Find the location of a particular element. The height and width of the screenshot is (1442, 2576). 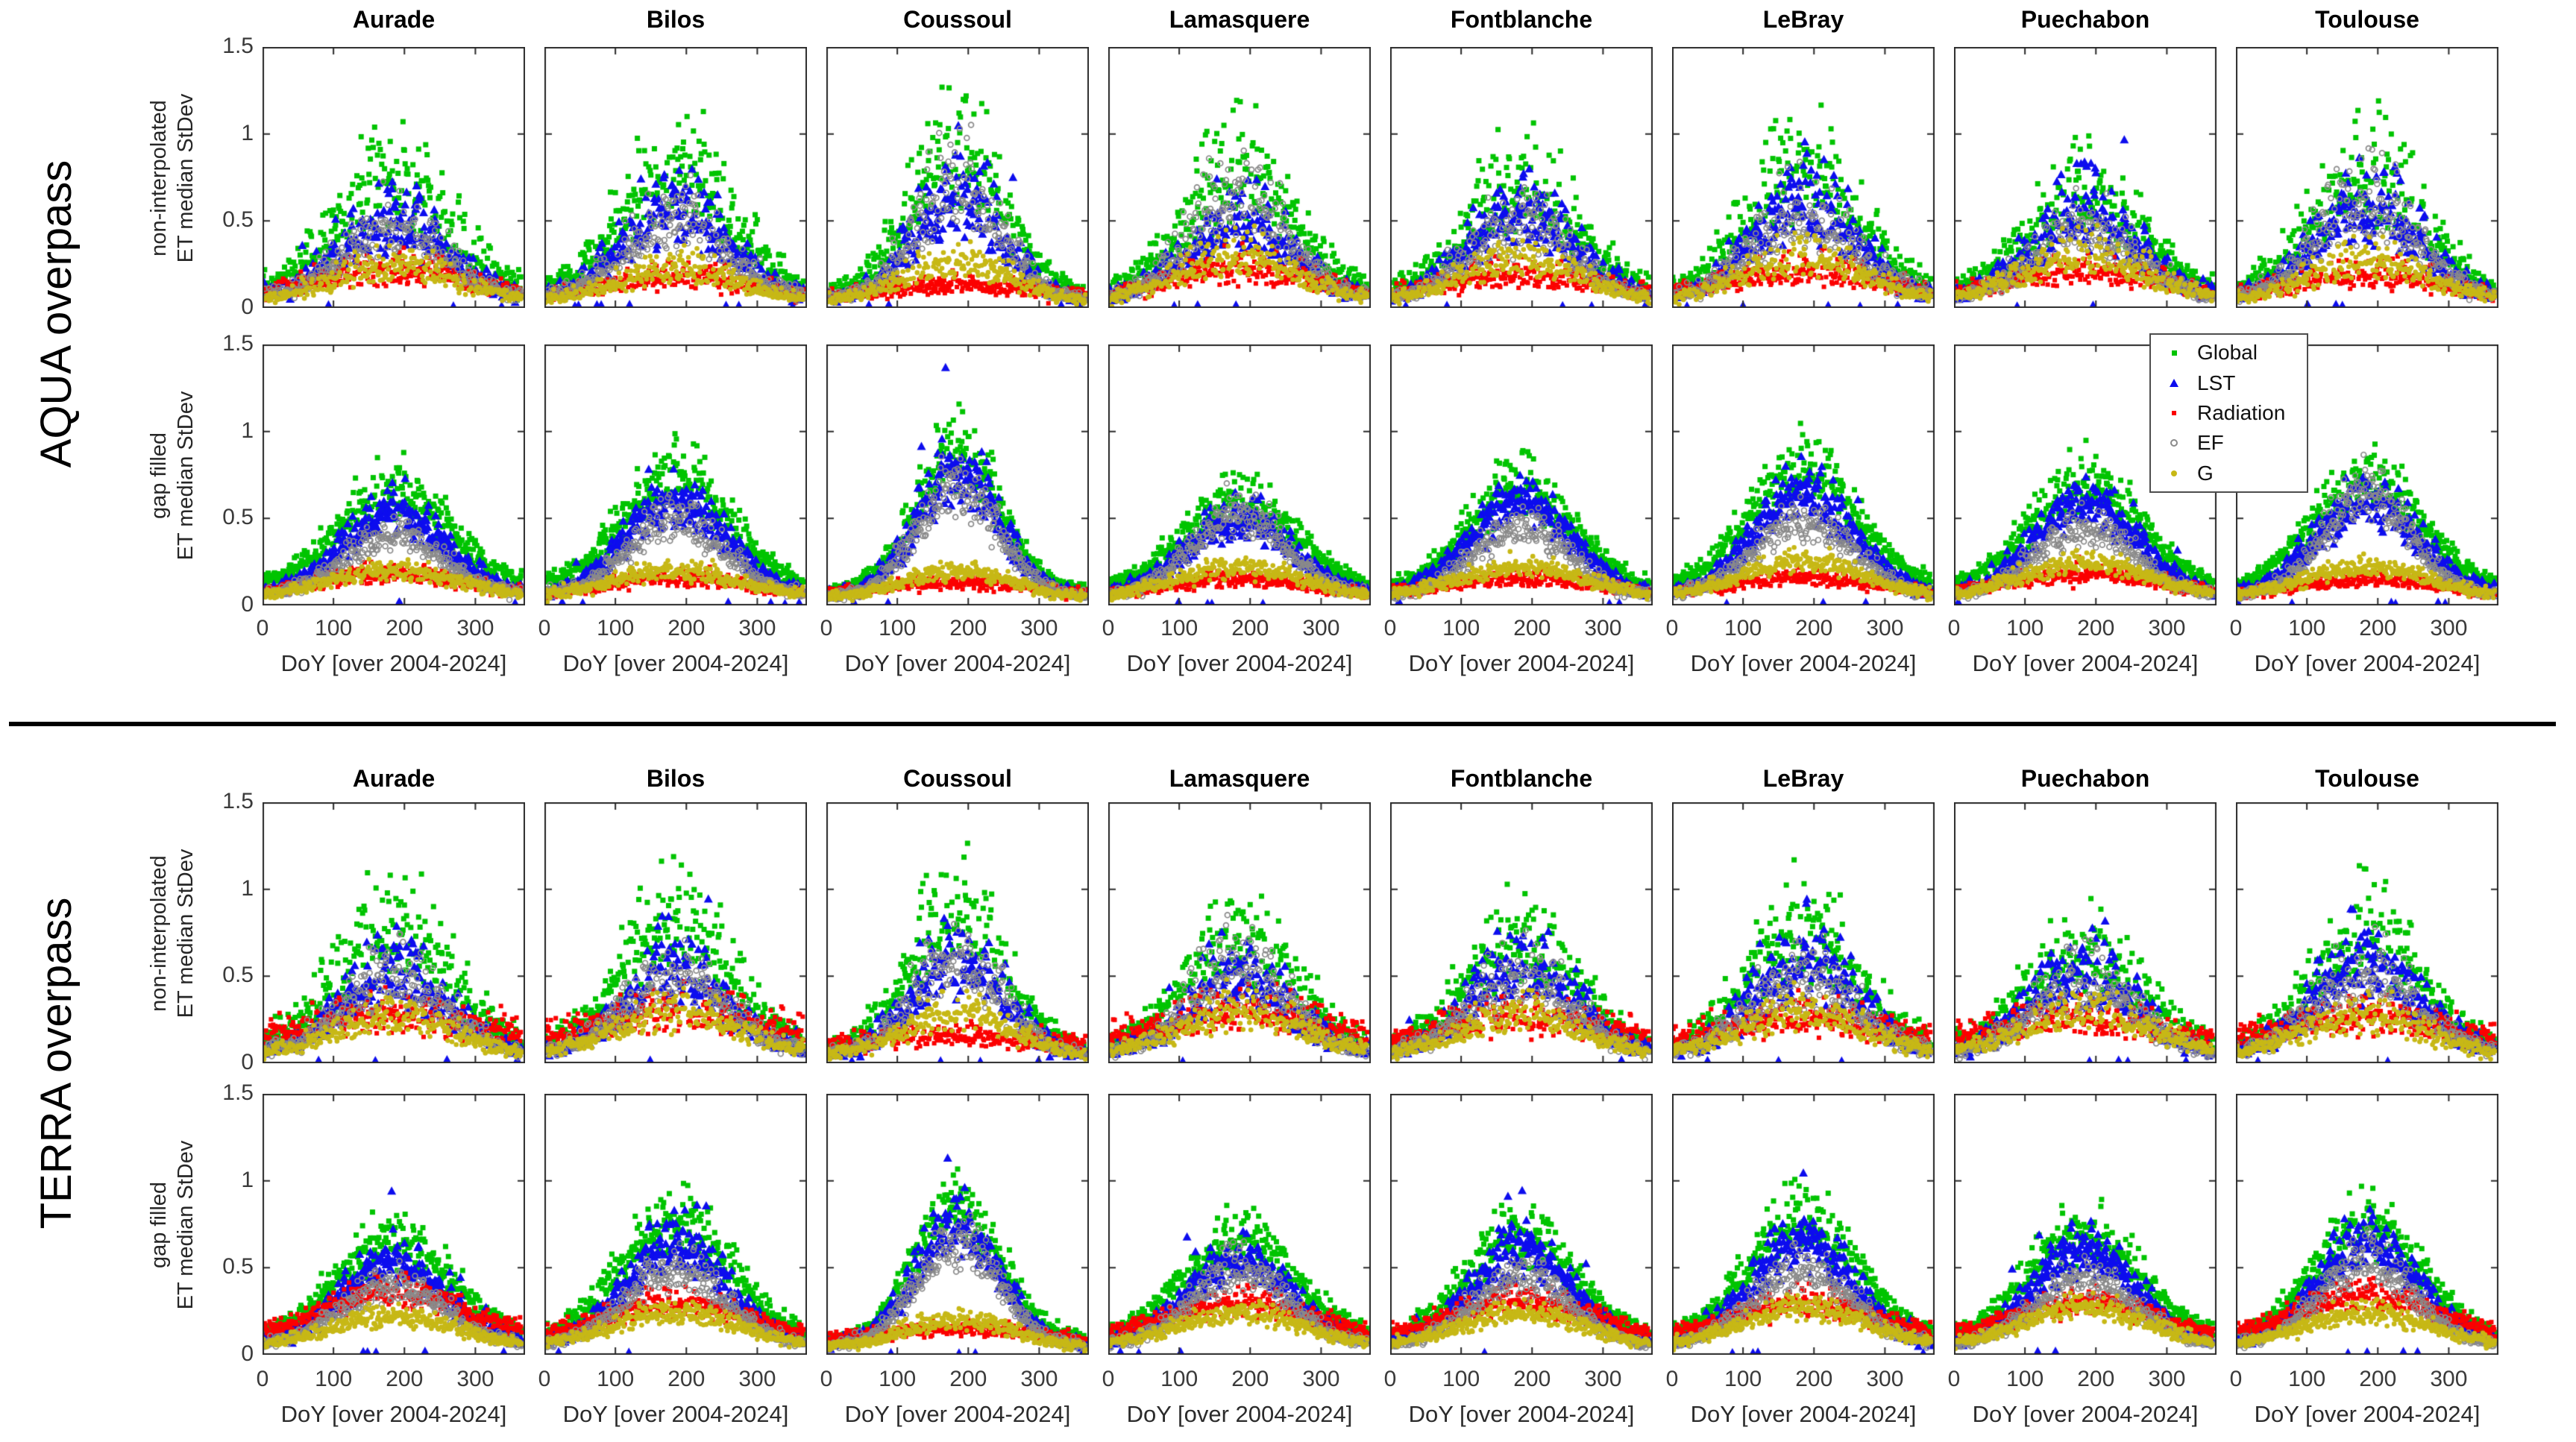

panel-terra-noninterp-aurade is located at coordinates (394, 932).